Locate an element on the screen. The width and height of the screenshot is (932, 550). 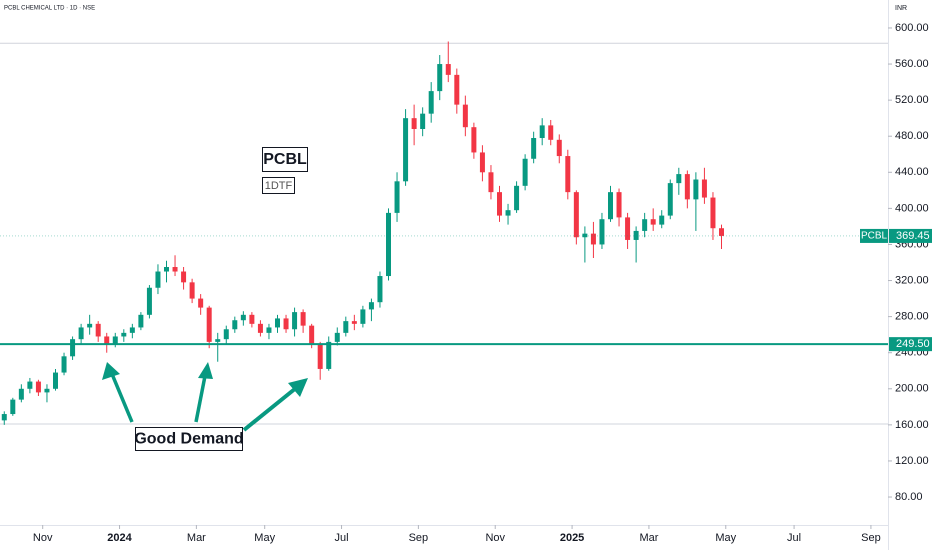
y-tick-label: 400.00 is located at coordinates (912, 208).